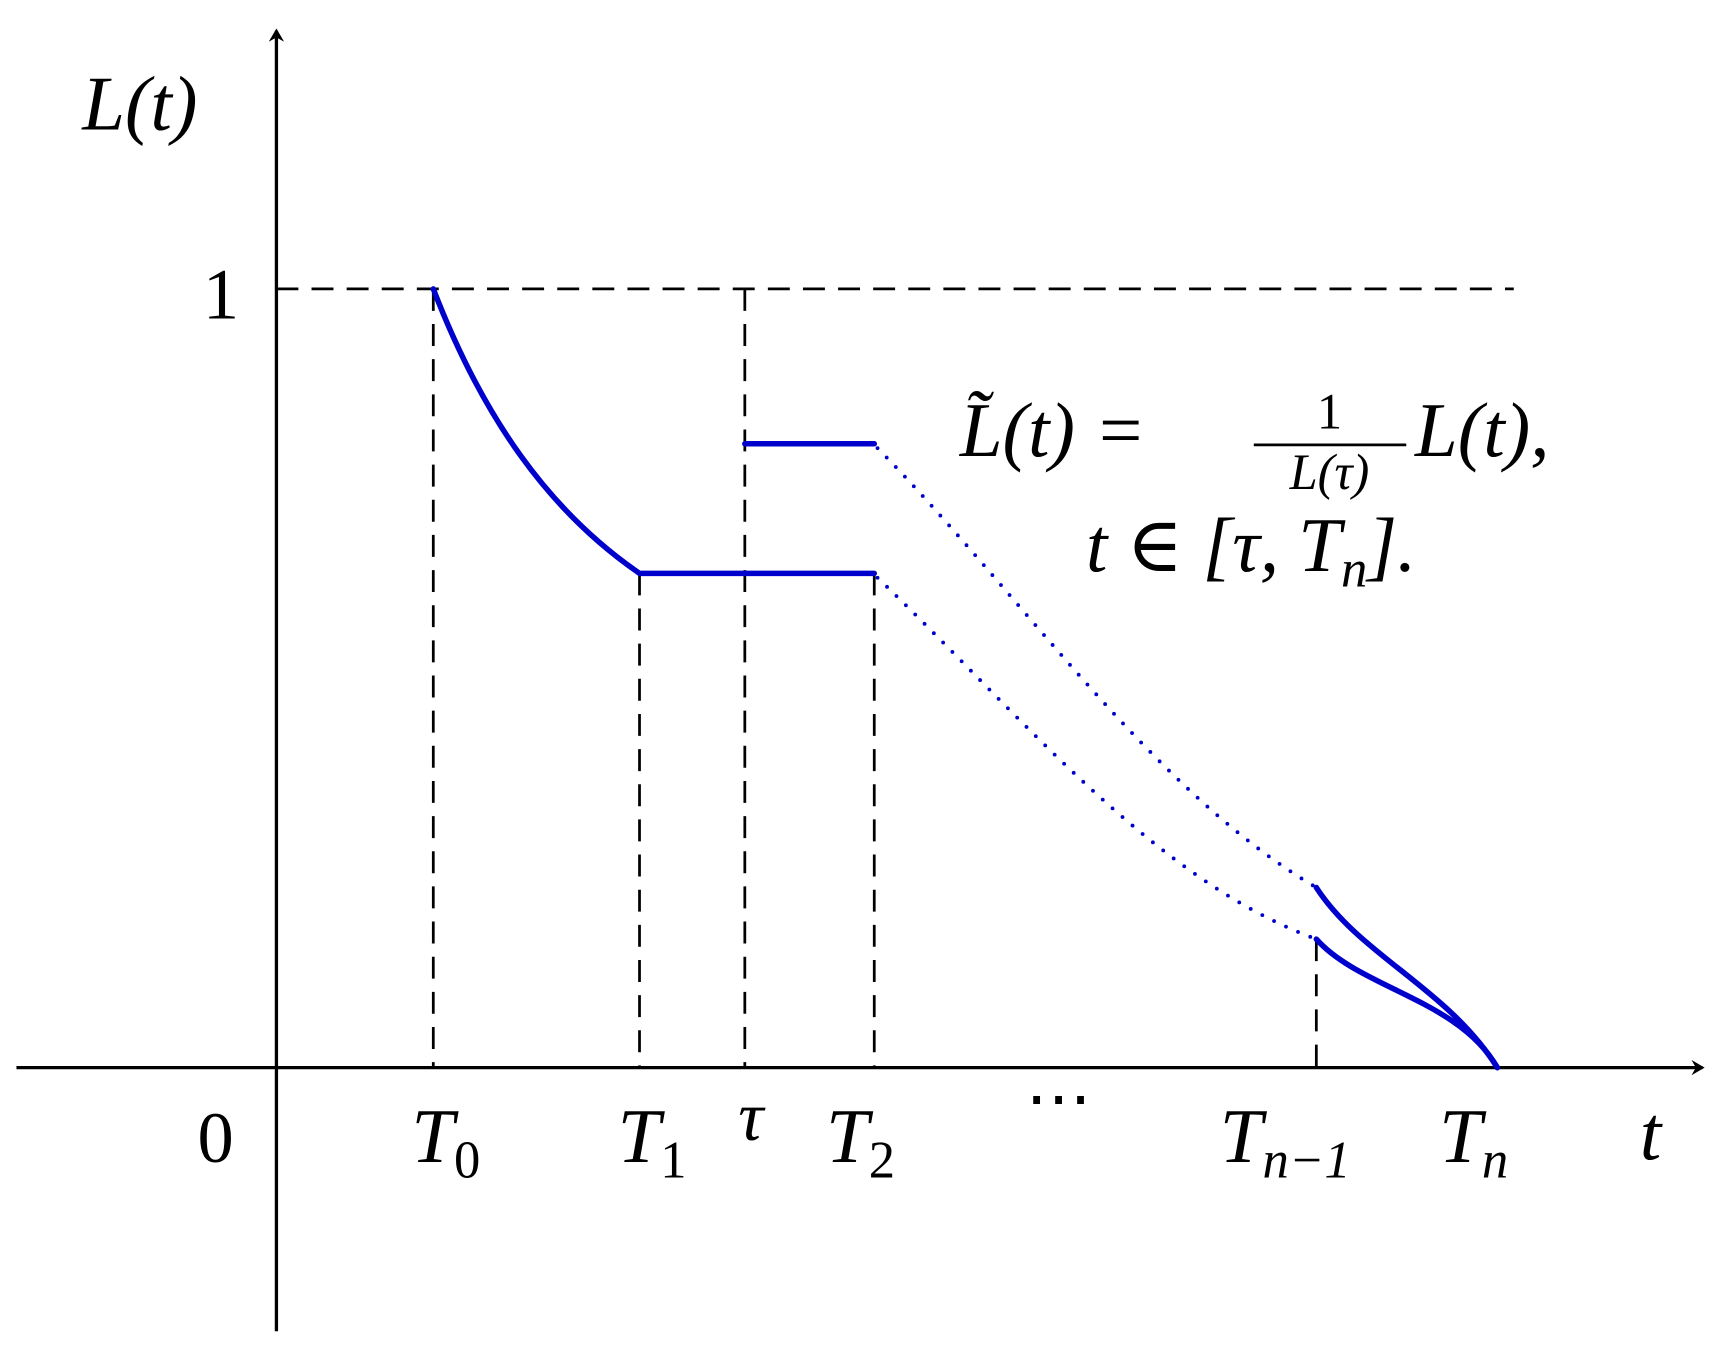 This screenshot has height=1362, width=1720. What do you see at coordinates (1651, 1133) in the screenshot?
I see `x-label: t` at bounding box center [1651, 1133].